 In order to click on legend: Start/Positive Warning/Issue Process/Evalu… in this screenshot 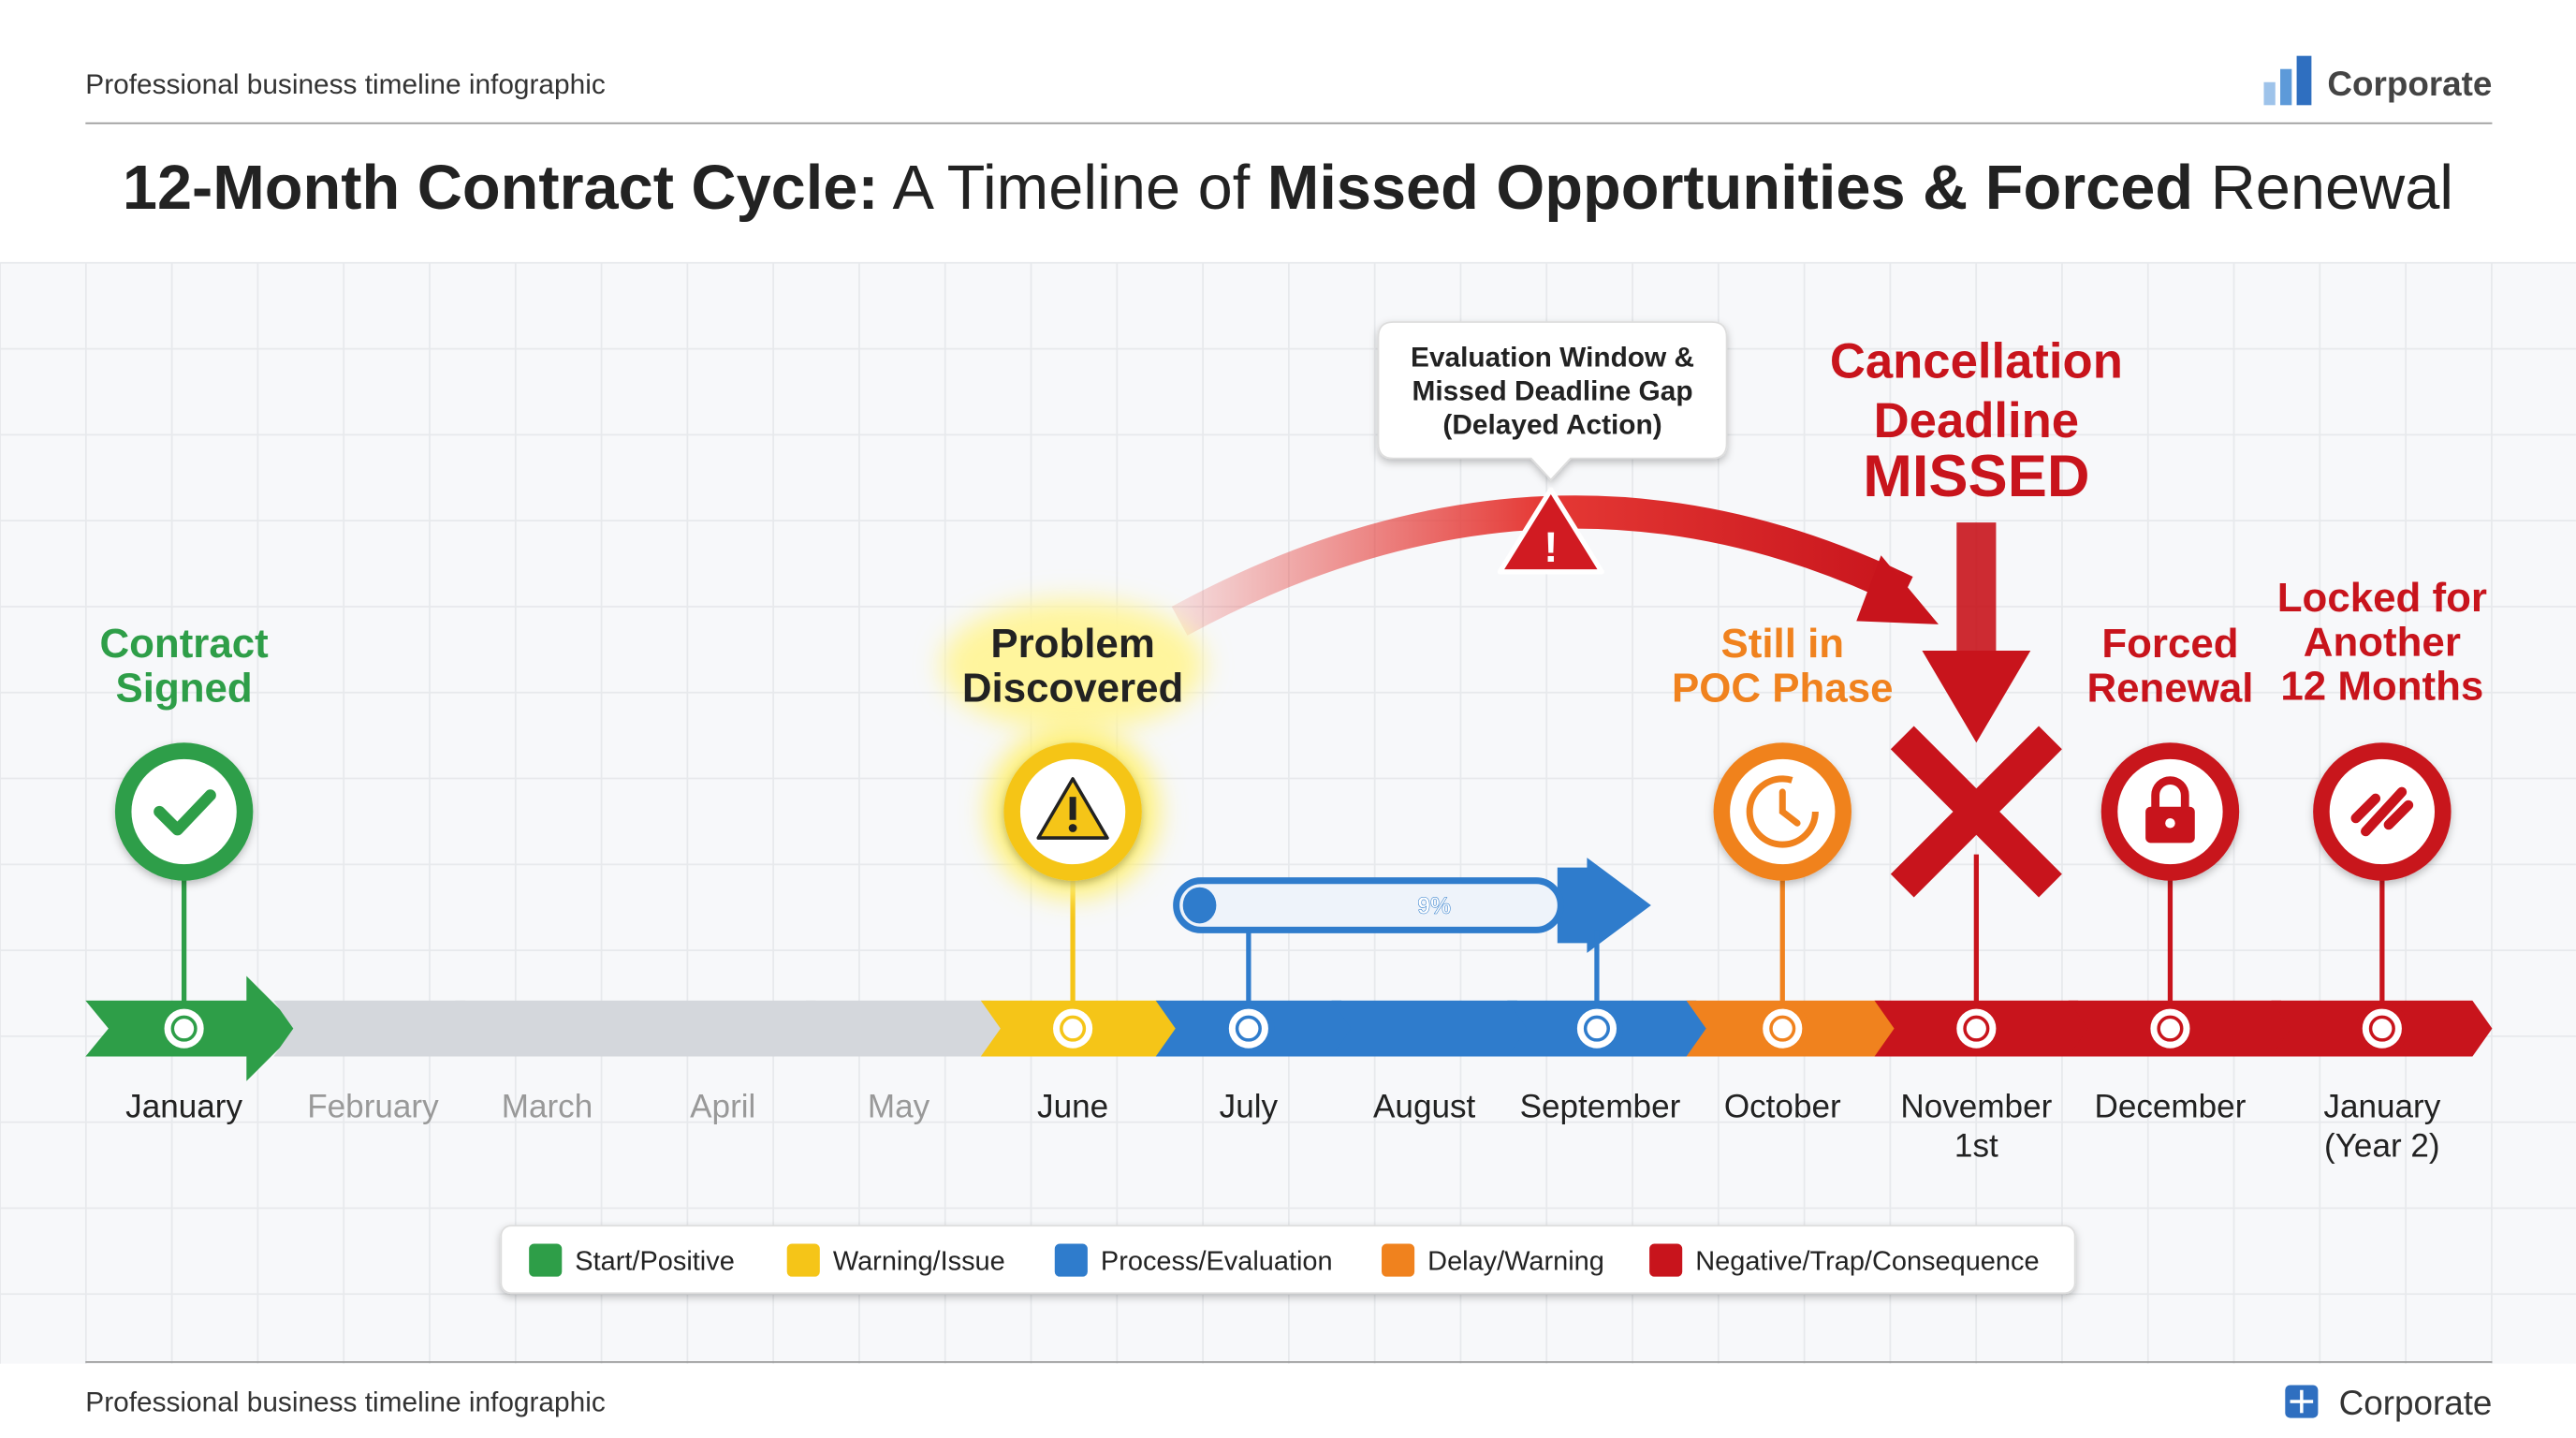, I will do `click(1288, 1260)`.